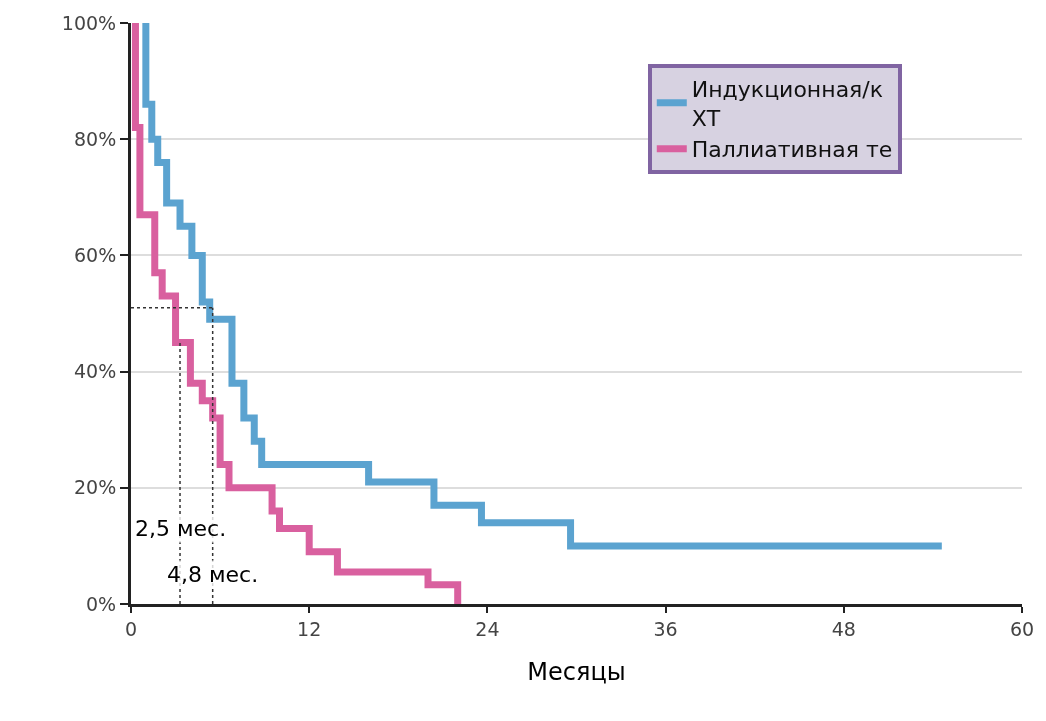 This screenshot has width=1046, height=721. I want to click on y-tick-label: 40%, so click(95, 371).